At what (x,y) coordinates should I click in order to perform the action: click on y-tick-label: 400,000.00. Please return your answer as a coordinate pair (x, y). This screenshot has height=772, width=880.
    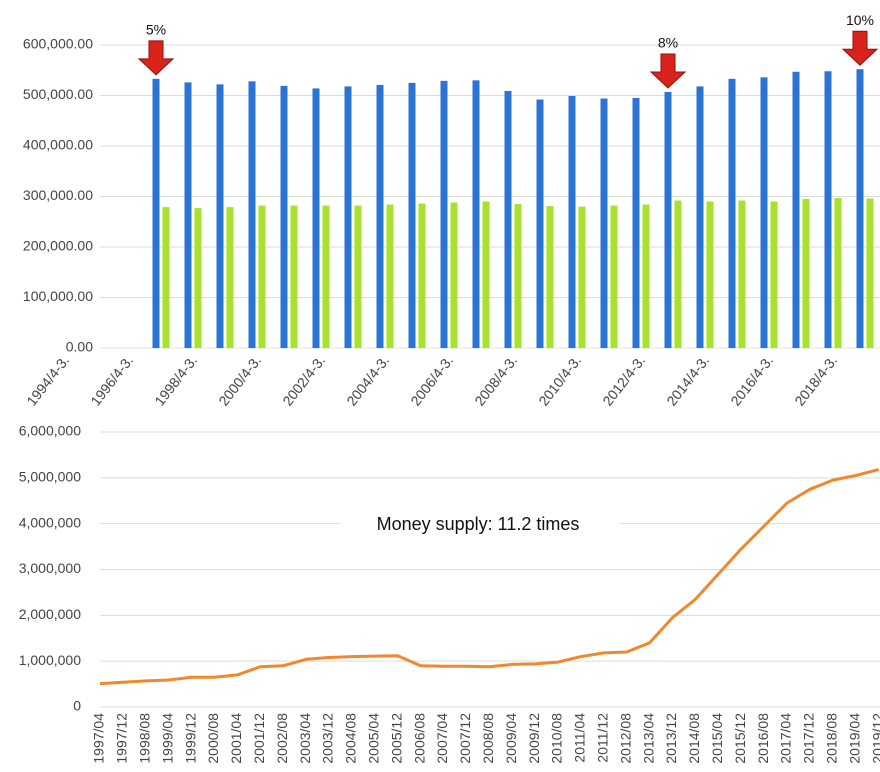
    Looking at the image, I should click on (58, 145).